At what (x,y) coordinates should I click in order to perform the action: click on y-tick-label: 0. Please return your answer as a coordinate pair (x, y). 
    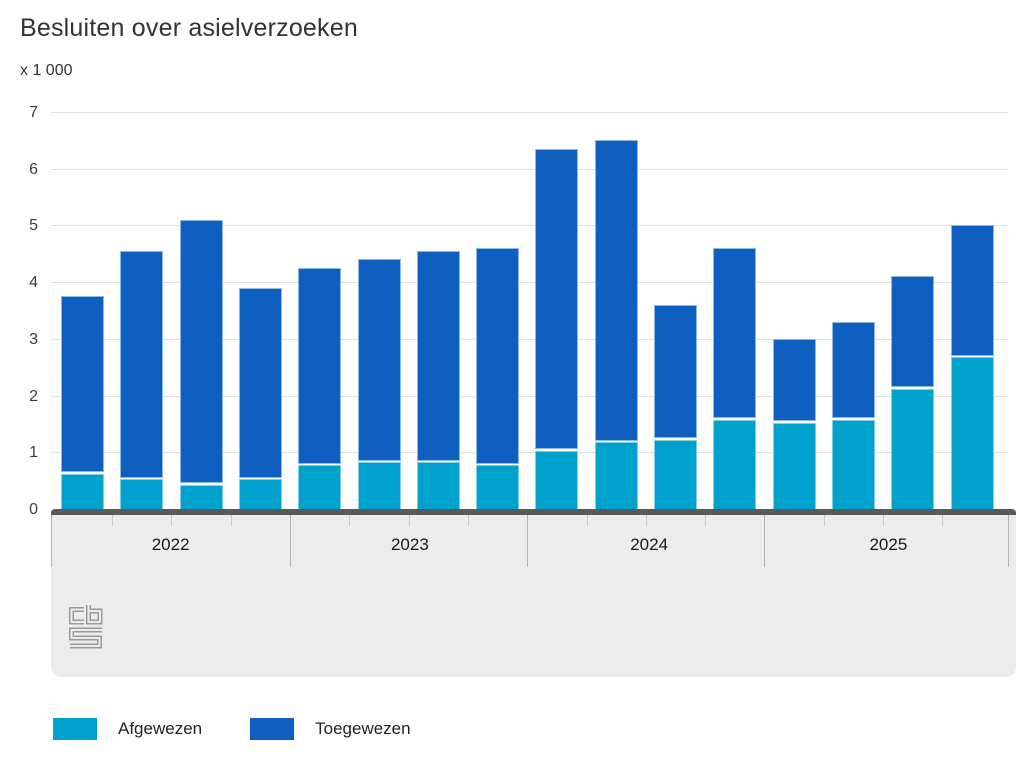
    Looking at the image, I should click on (33, 509).